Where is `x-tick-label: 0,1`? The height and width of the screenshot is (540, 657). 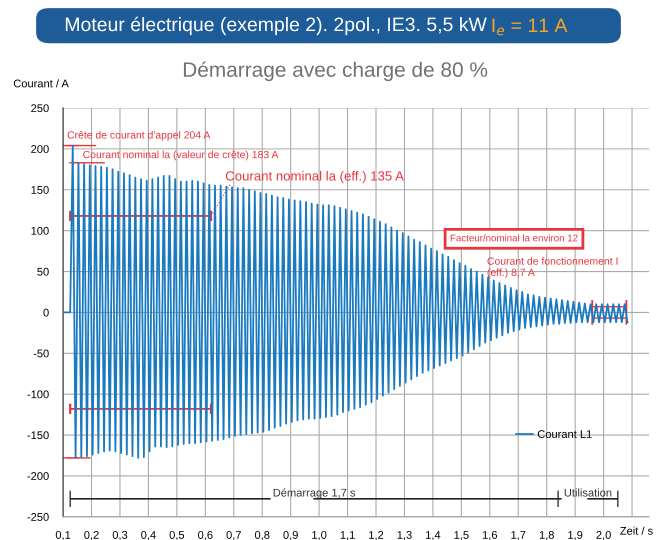
x-tick-label: 0,1 is located at coordinates (63, 535).